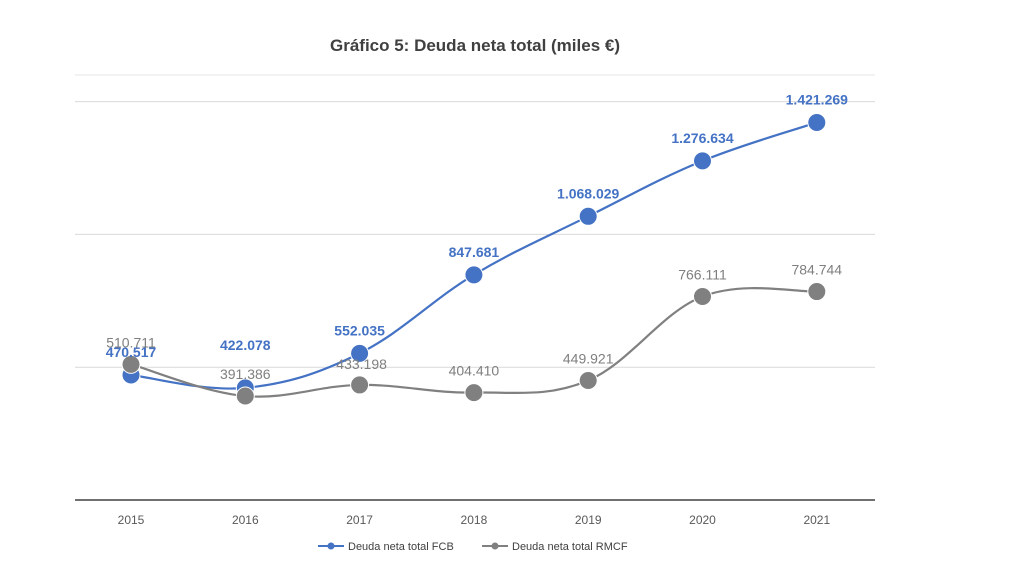 The image size is (1024, 576). What do you see at coordinates (702, 138) in the screenshot?
I see `data-label-fcb-2020: 1.276.634` at bounding box center [702, 138].